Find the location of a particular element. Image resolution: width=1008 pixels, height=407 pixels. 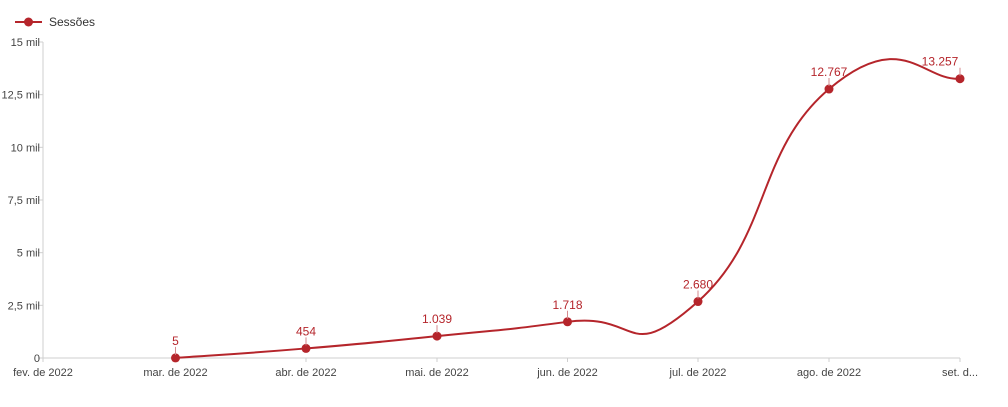

chart-legend: Sessões is located at coordinates (55, 22).